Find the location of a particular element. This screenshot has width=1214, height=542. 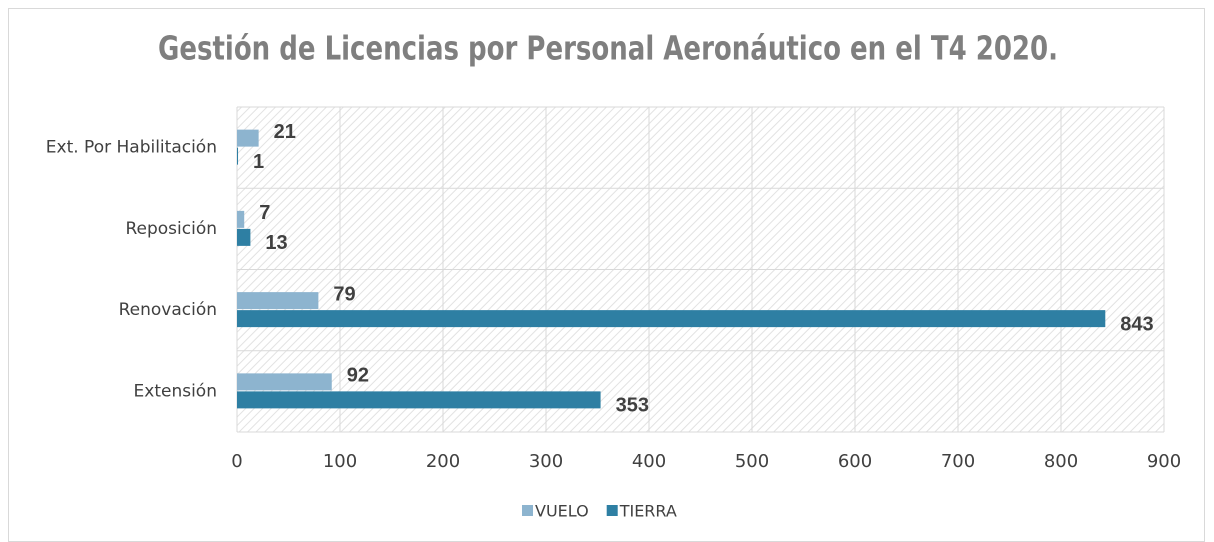

y-tick-label: Renovación is located at coordinates (168, 310).